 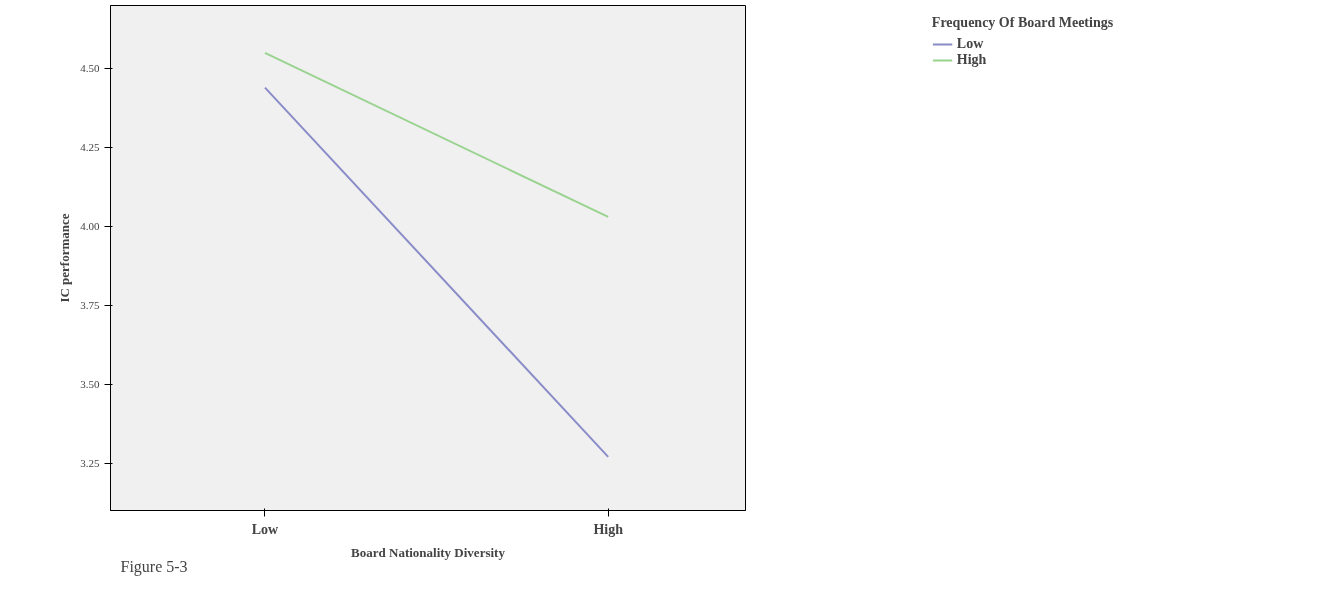 What do you see at coordinates (65, 258) in the screenshot?
I see `y-axis-title: IC performance` at bounding box center [65, 258].